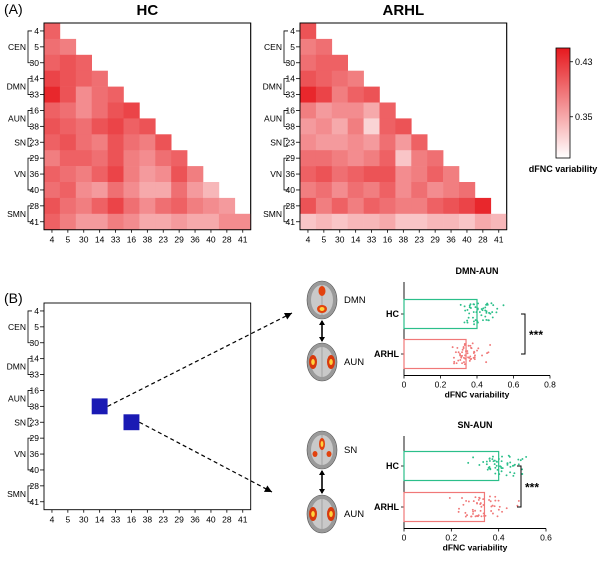 The image size is (600, 562). Describe the element at coordinates (336, 331) in the screenshot. I see `network-pair: DMN AUN` at that location.